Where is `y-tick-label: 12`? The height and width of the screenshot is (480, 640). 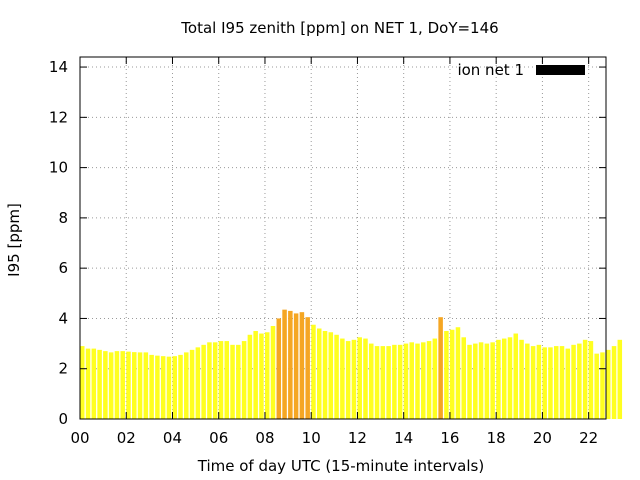
y-tick-label: 12 is located at coordinates (58, 117).